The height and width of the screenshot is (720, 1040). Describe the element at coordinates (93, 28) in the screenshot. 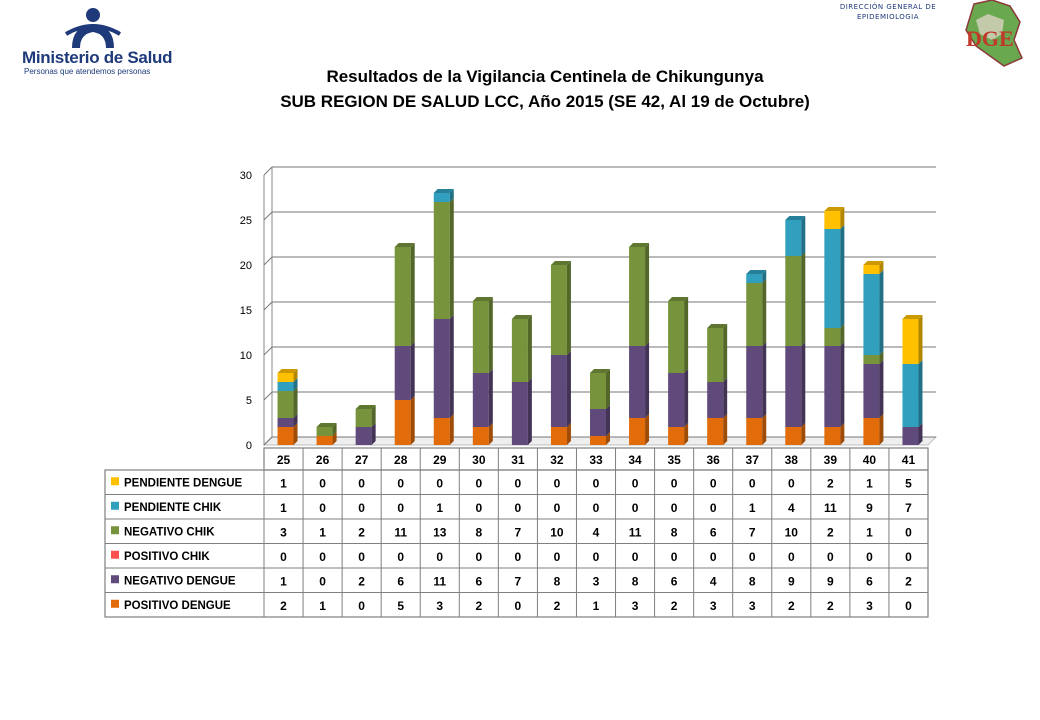

I see `ministry-emblem-icon` at that location.